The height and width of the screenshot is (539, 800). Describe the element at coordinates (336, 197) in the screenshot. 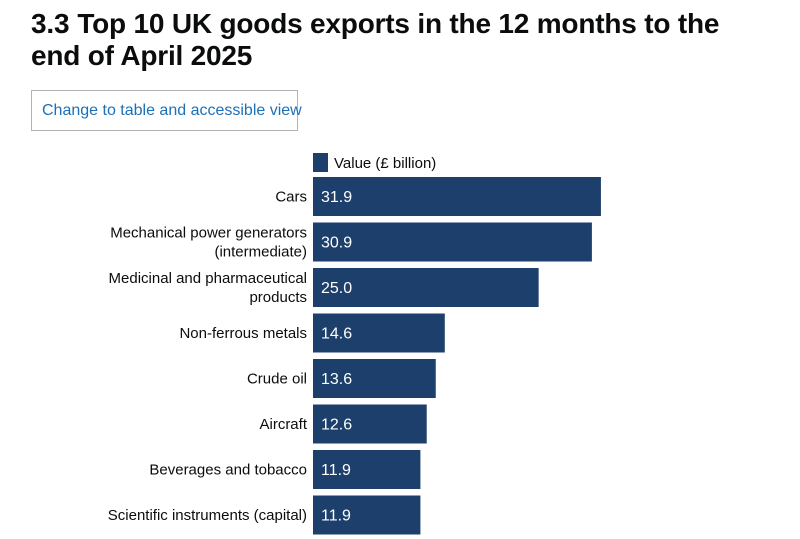

I see `bar-value-label: 31.9` at that location.